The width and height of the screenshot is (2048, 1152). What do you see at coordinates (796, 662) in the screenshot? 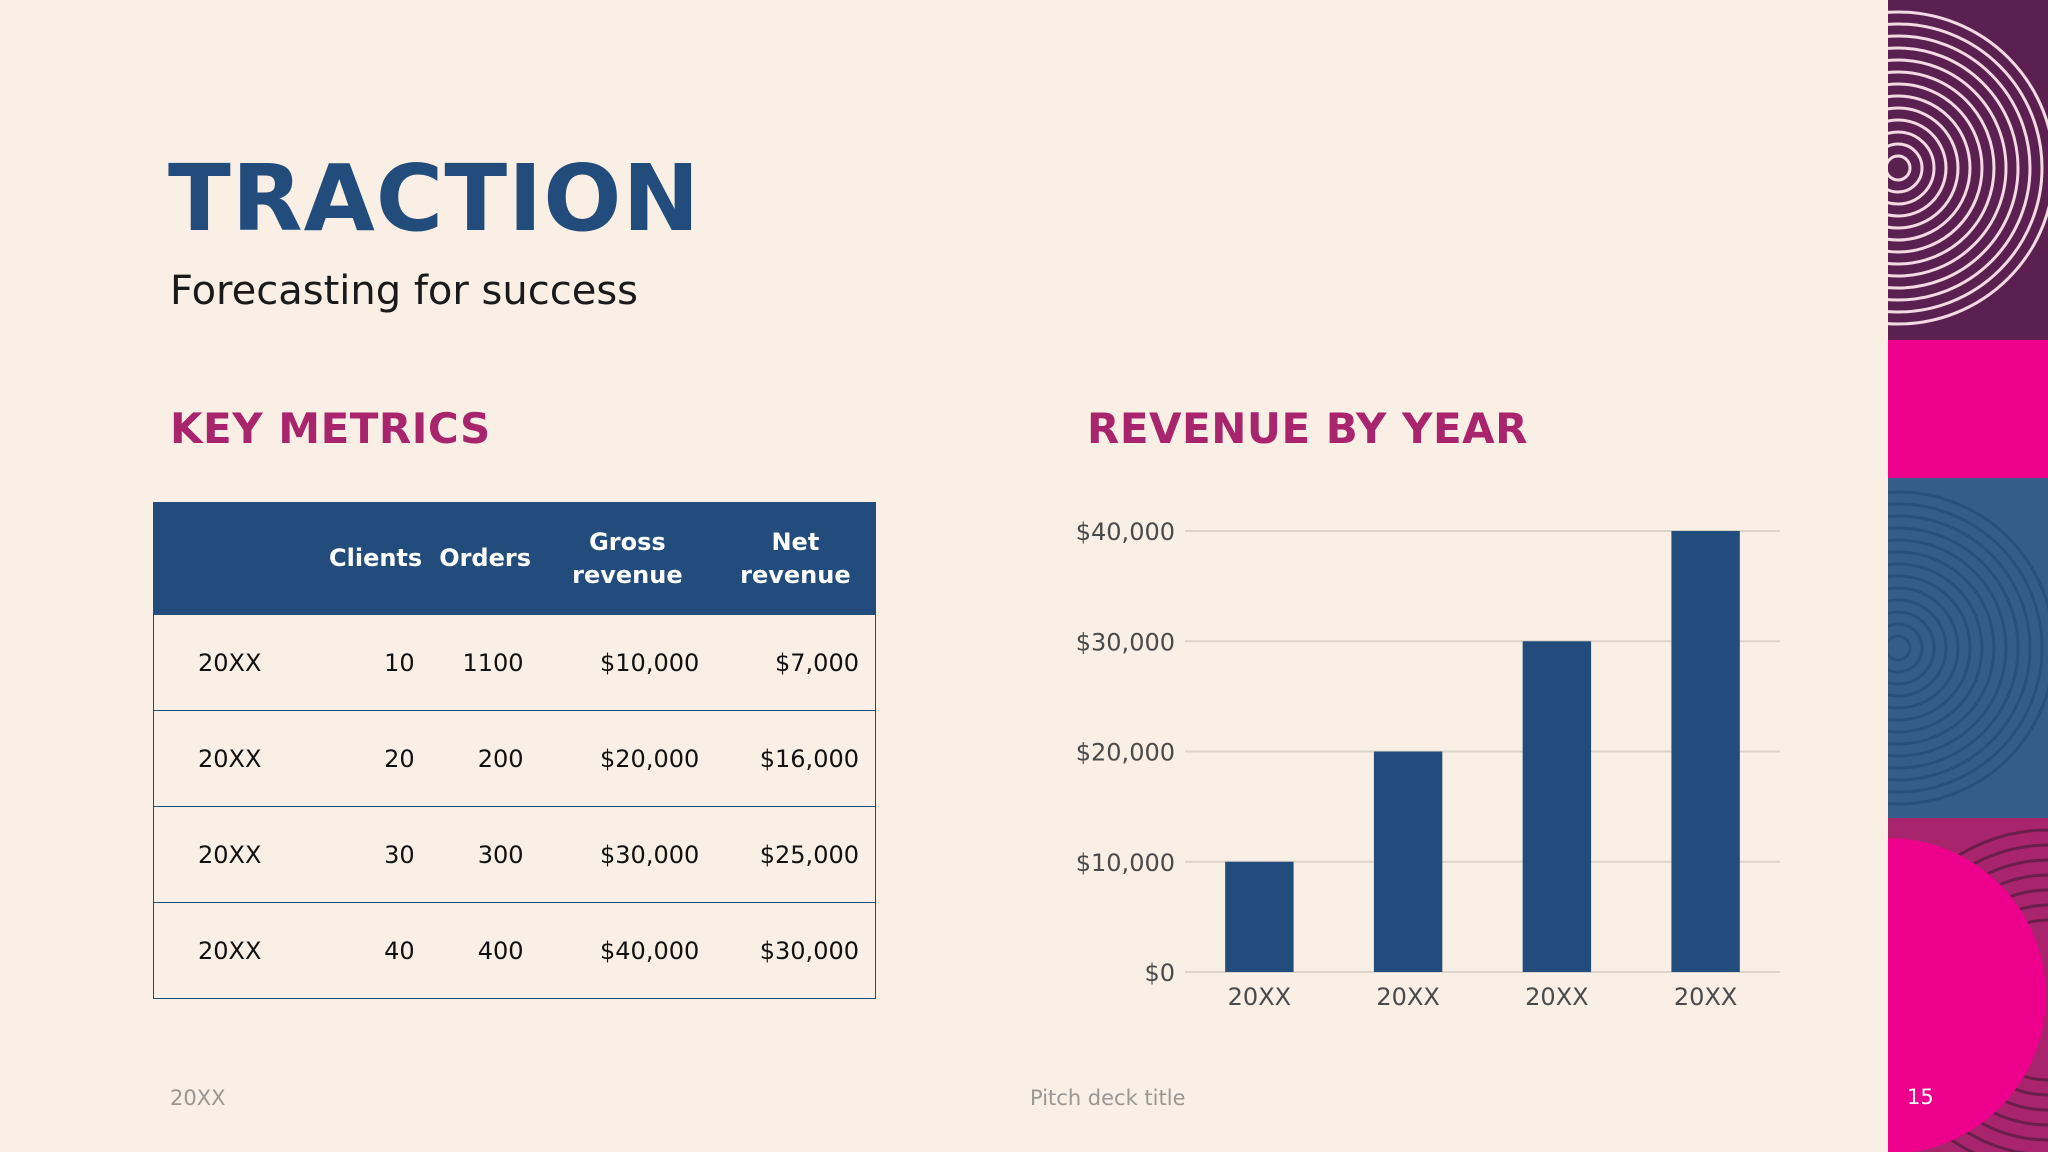
I see `table-cell-net-revenue: $7,000` at bounding box center [796, 662].